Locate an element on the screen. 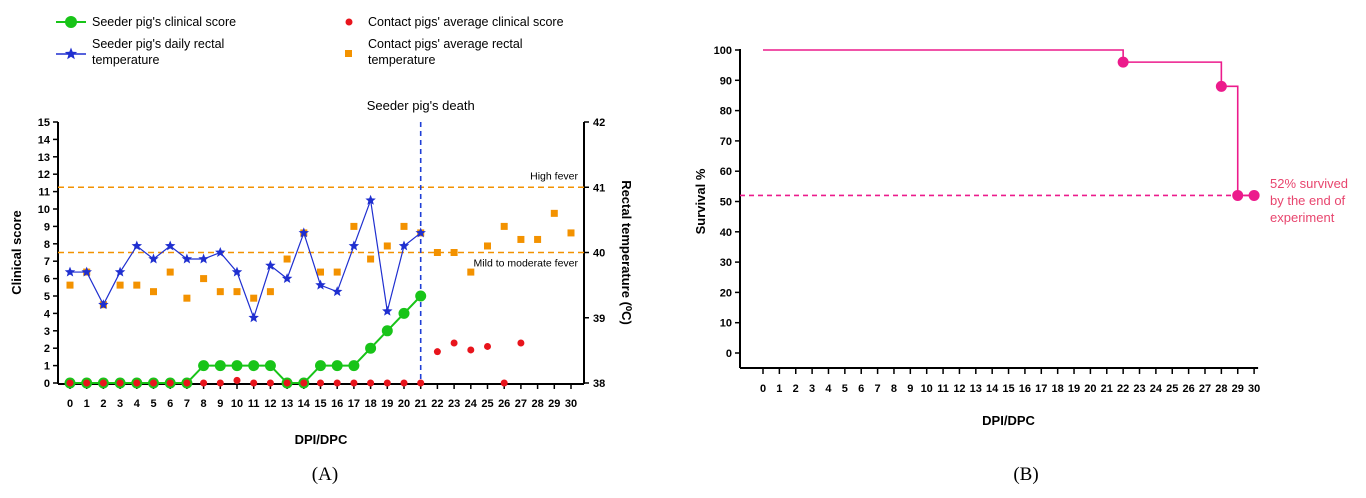  legend-contact-temp: Contact pigs' average rectal temperature is located at coordinates (434, 52).